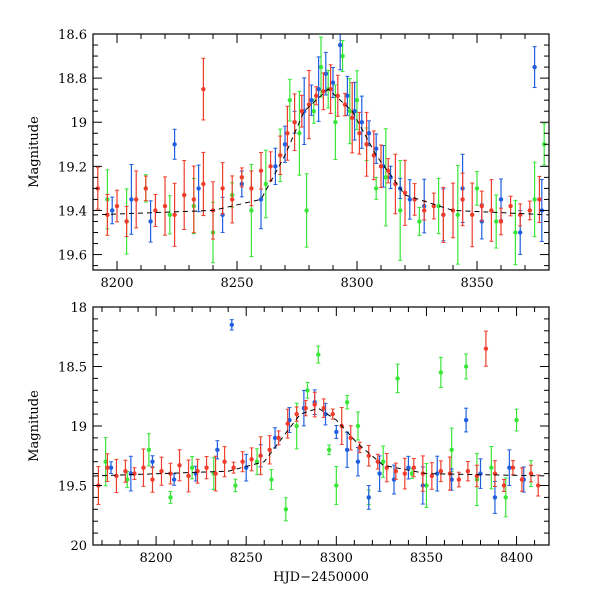  I want to click on y-tick-label: 19.2, so click(72, 167).